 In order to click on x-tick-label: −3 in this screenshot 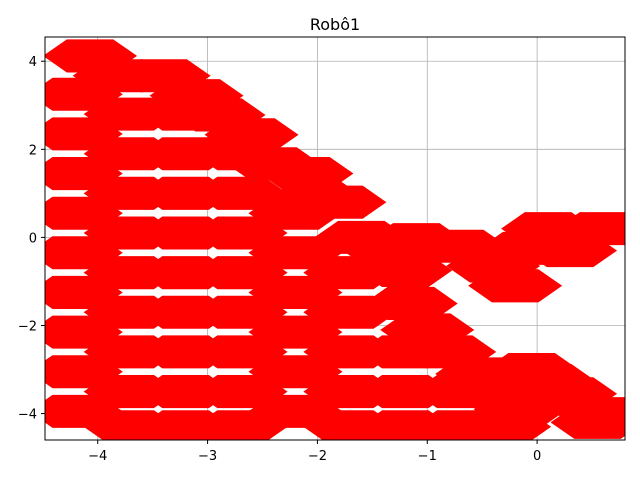, I will do `click(207, 456)`.